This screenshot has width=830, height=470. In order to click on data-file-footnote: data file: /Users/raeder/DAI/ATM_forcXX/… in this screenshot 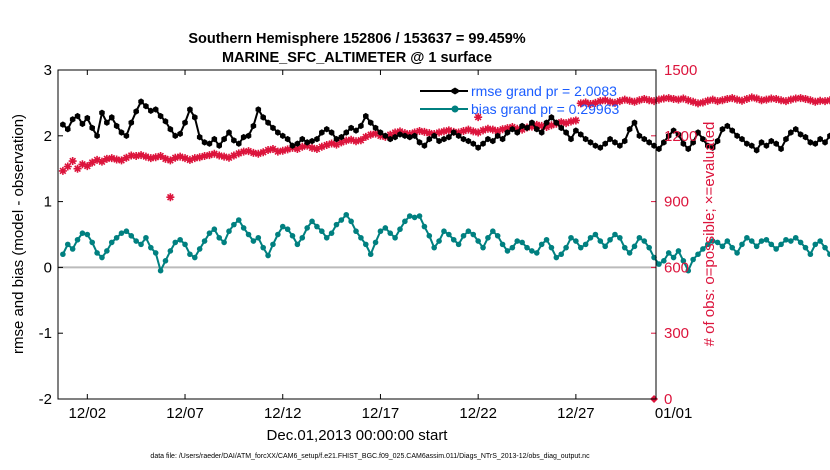, I will do `click(370, 456)`.